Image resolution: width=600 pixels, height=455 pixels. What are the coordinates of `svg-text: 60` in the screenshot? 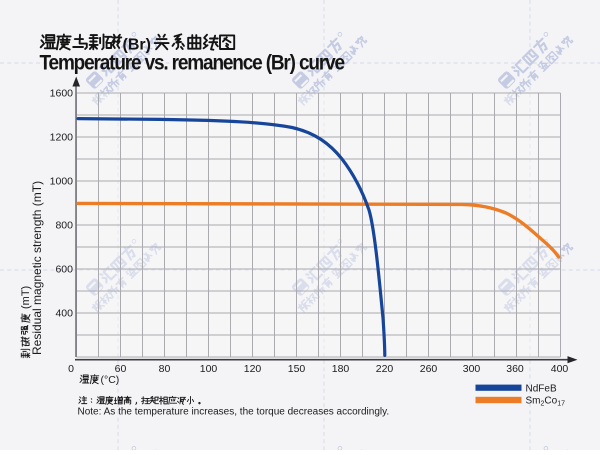 It's located at (121, 369).